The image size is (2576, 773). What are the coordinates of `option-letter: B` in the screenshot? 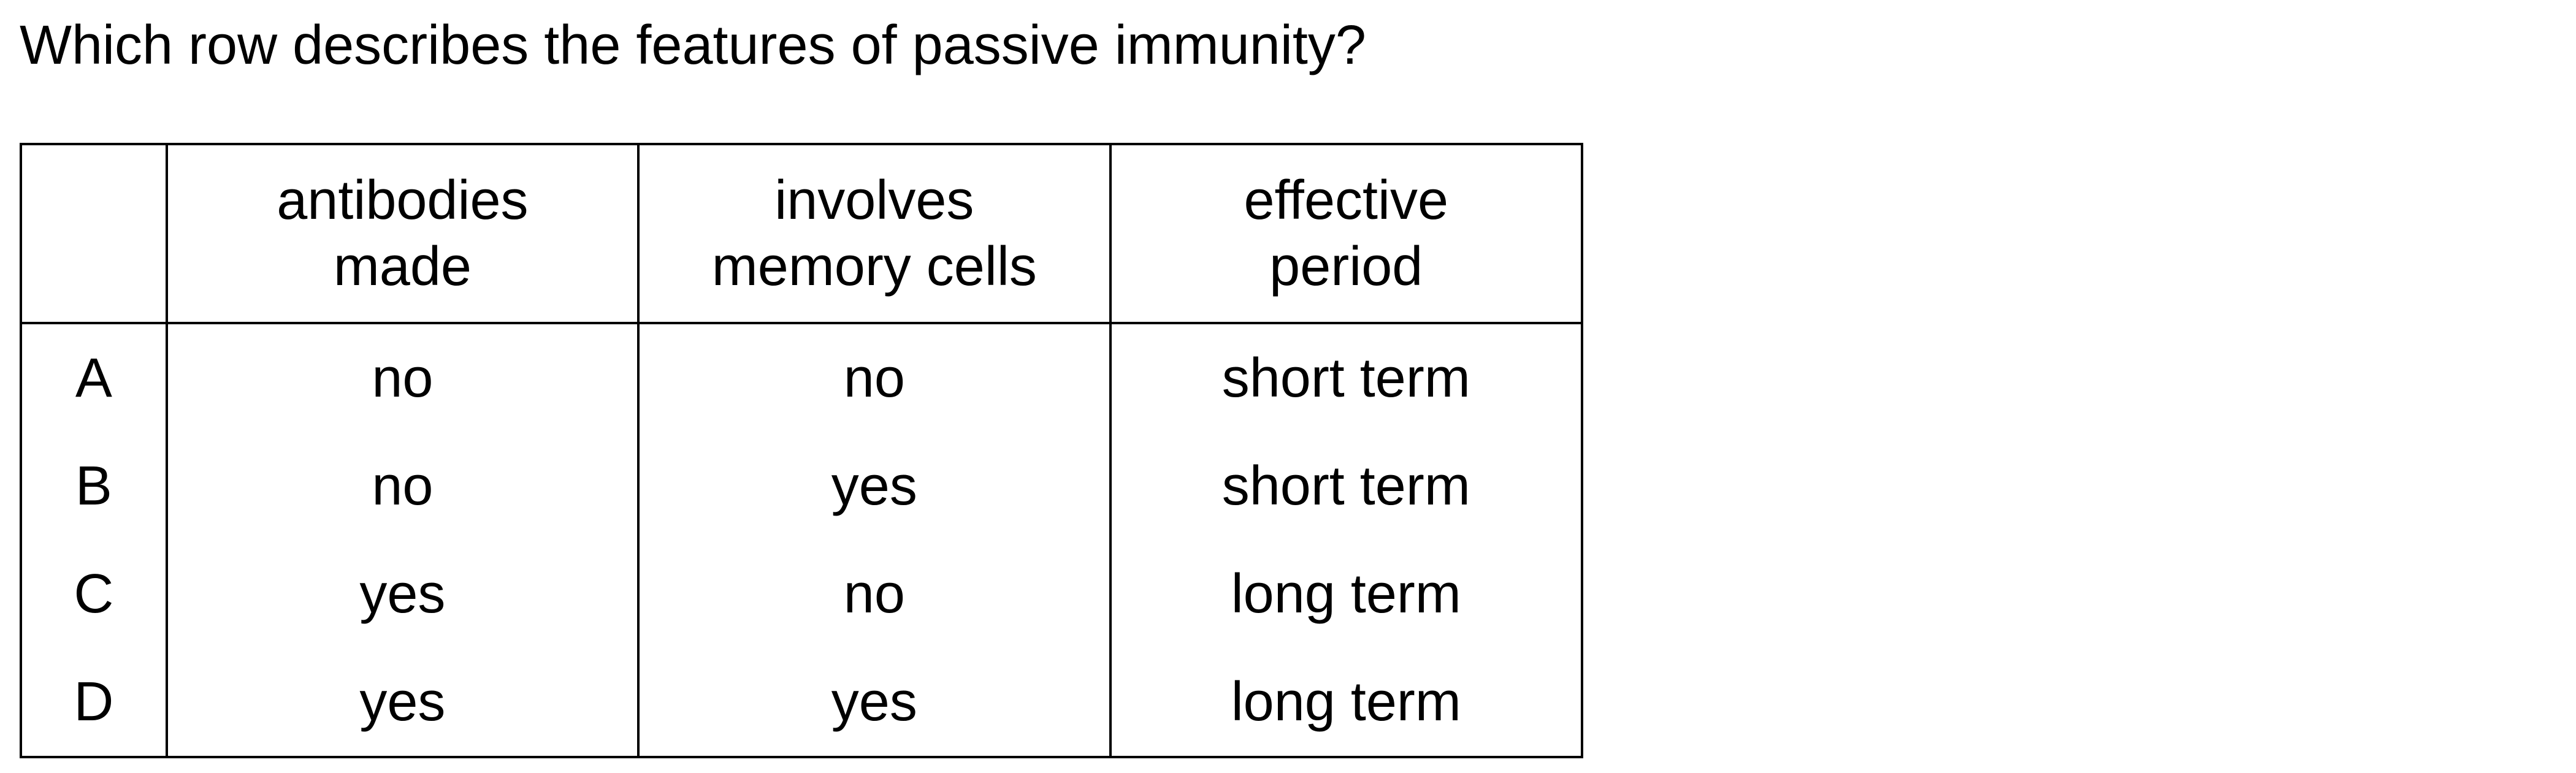 It's located at (94, 486).